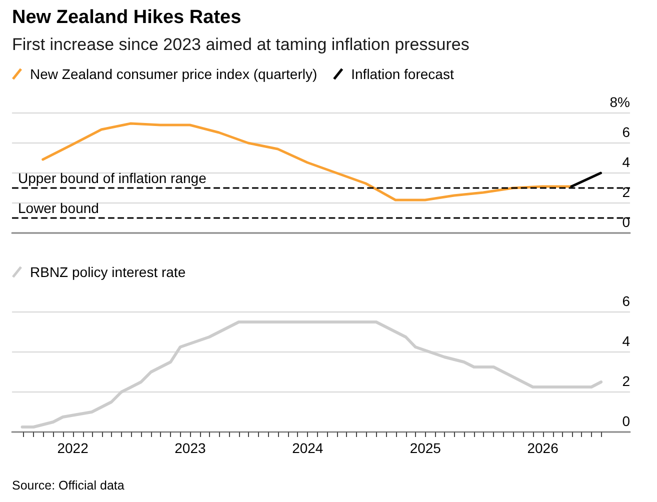 The image size is (657, 502). What do you see at coordinates (108, 272) in the screenshot?
I see `legend-label: RBNZ policy interest rate` at bounding box center [108, 272].